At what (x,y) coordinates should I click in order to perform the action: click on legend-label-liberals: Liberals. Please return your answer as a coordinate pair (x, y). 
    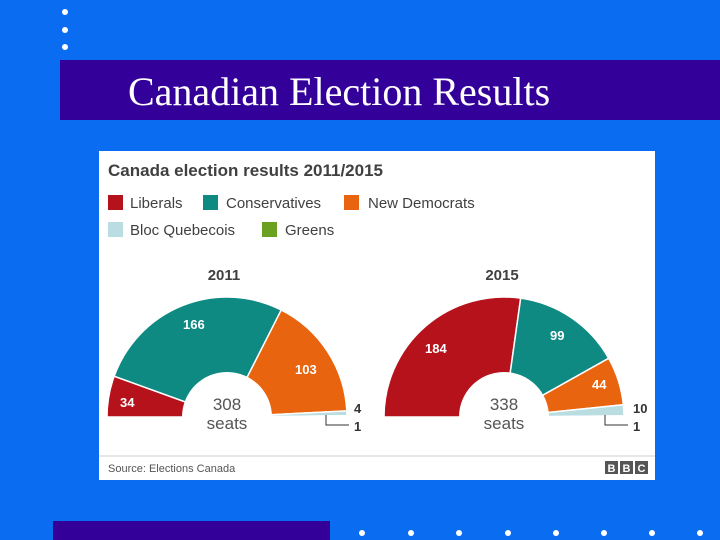
    Looking at the image, I should click on (156, 203).